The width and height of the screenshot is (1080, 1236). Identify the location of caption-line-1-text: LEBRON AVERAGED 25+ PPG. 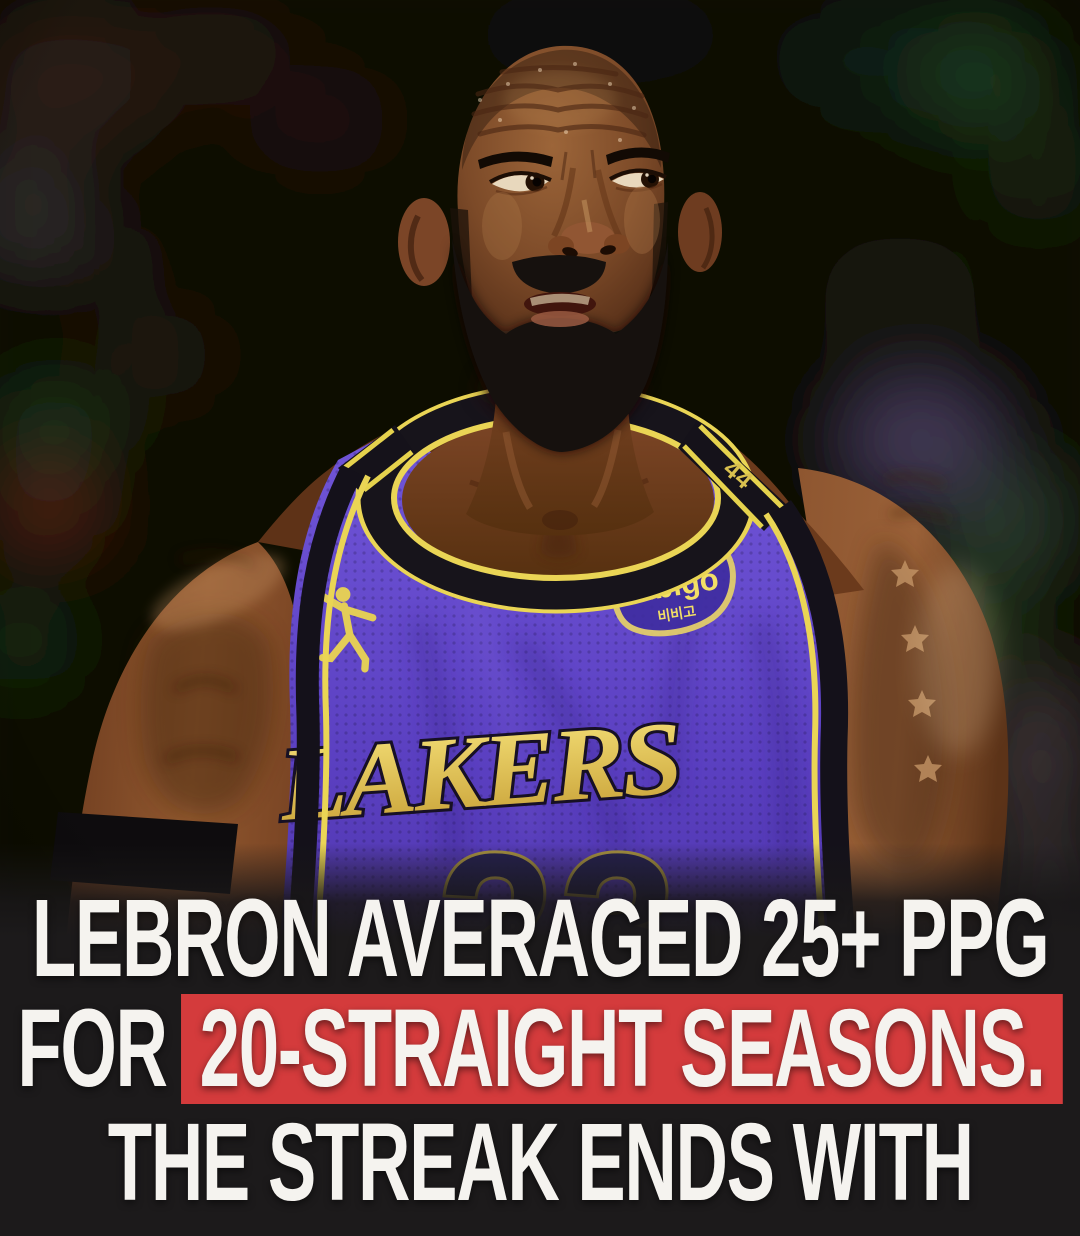
(540, 938).